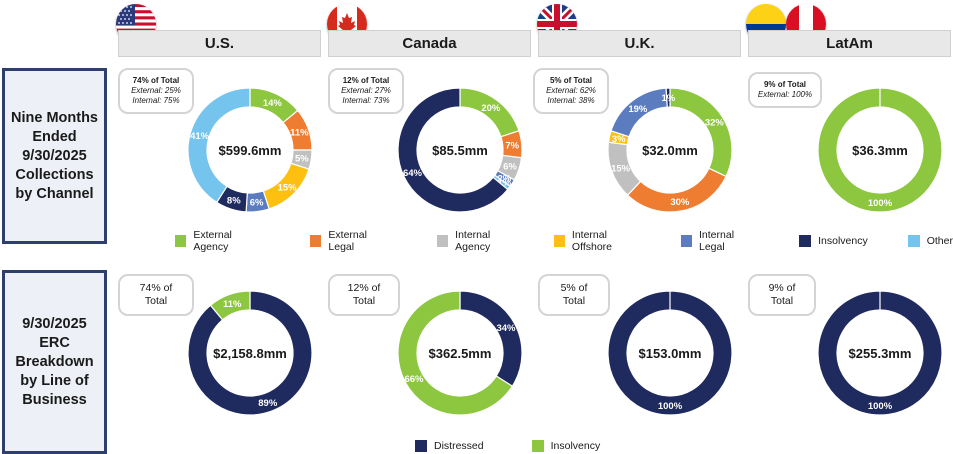 This screenshot has width=953, height=454. Describe the element at coordinates (200, 136) in the screenshot. I see `slice-label-other: 41%` at that location.